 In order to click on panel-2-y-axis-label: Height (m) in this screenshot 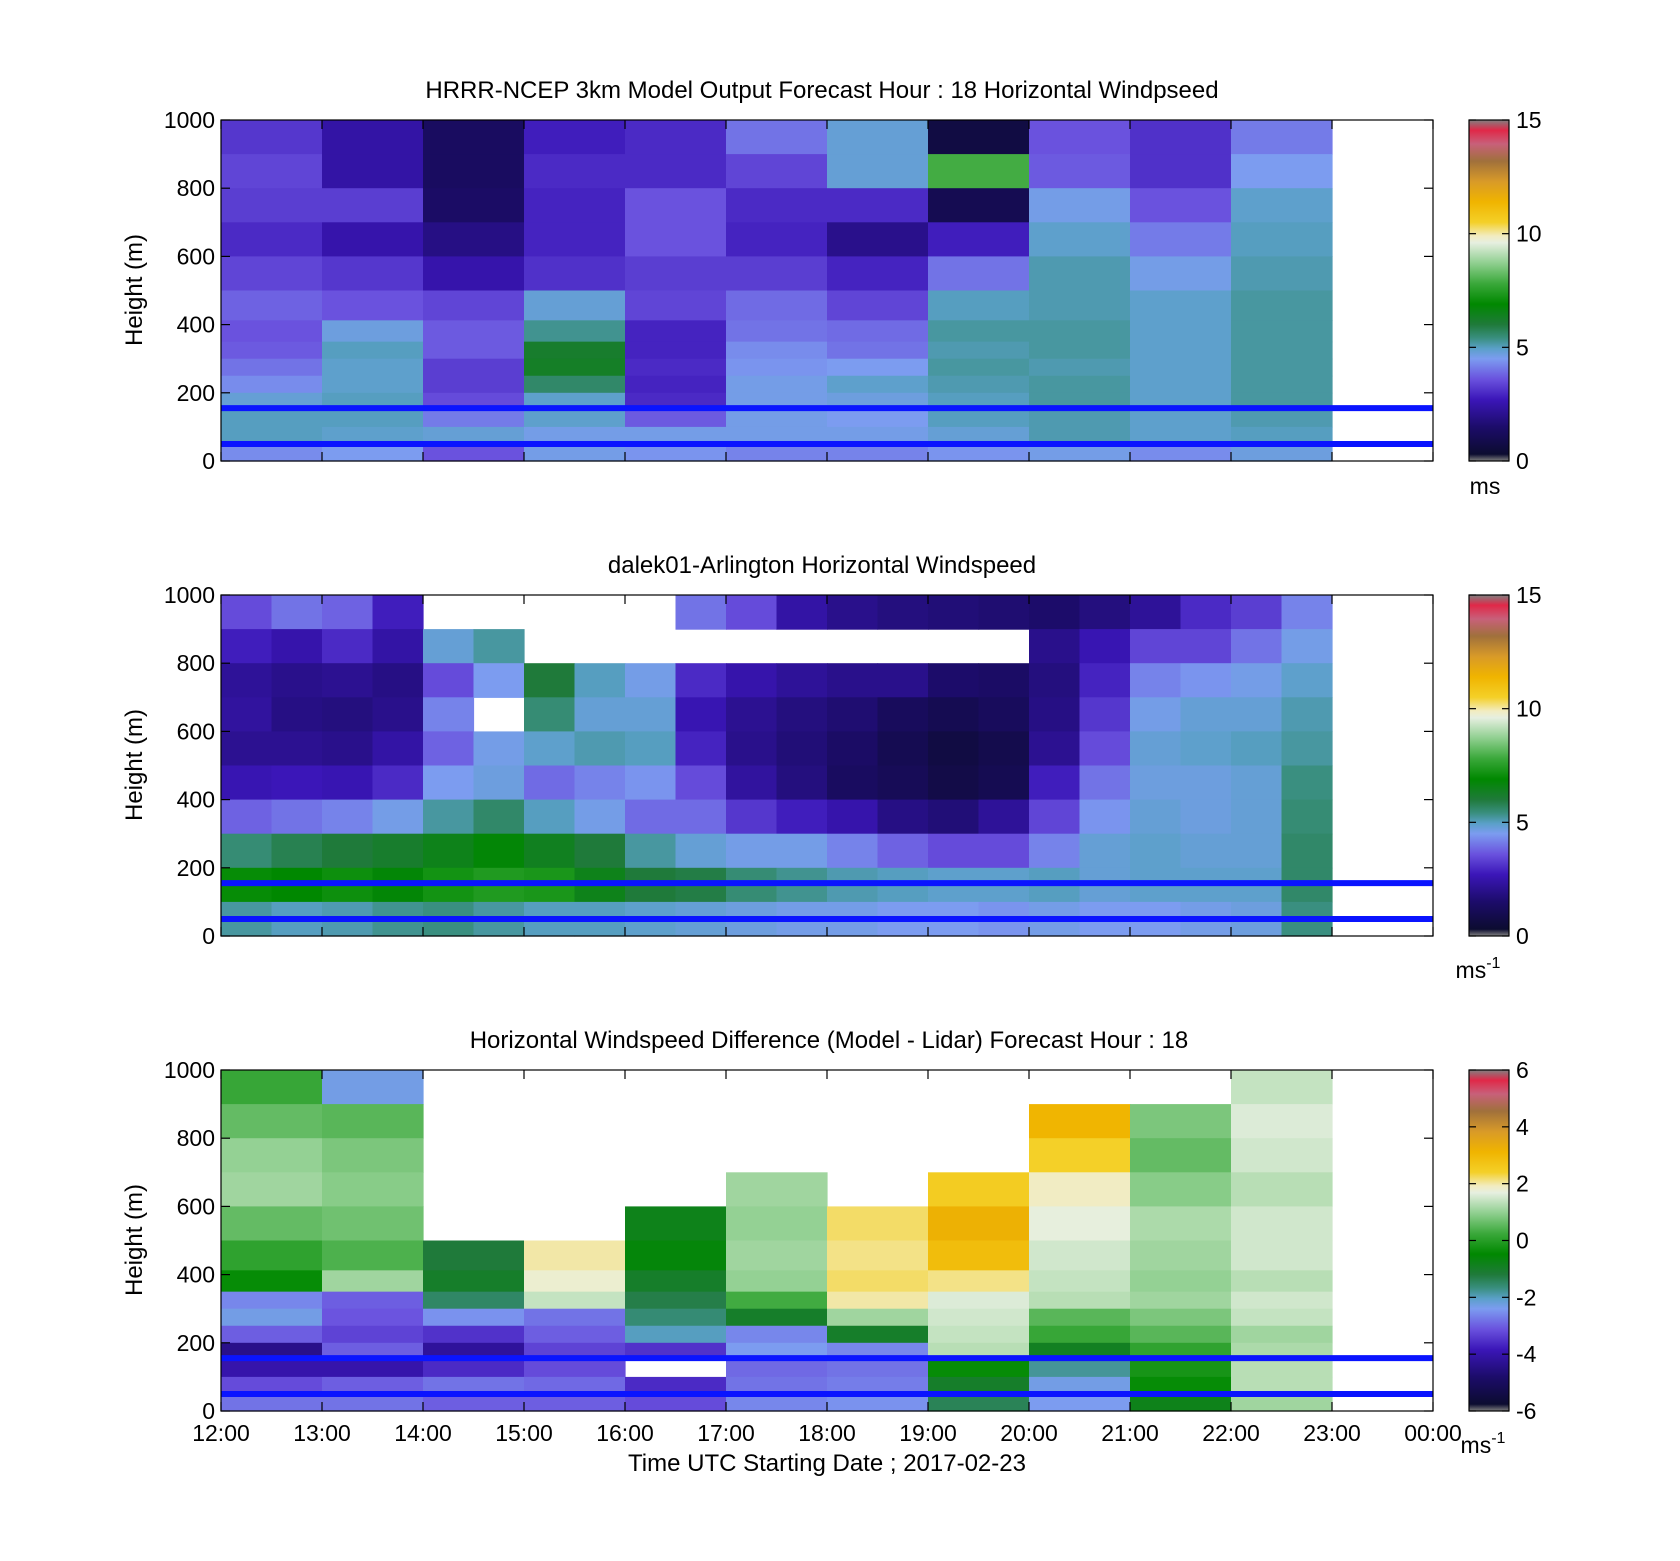, I will do `click(134, 765)`.